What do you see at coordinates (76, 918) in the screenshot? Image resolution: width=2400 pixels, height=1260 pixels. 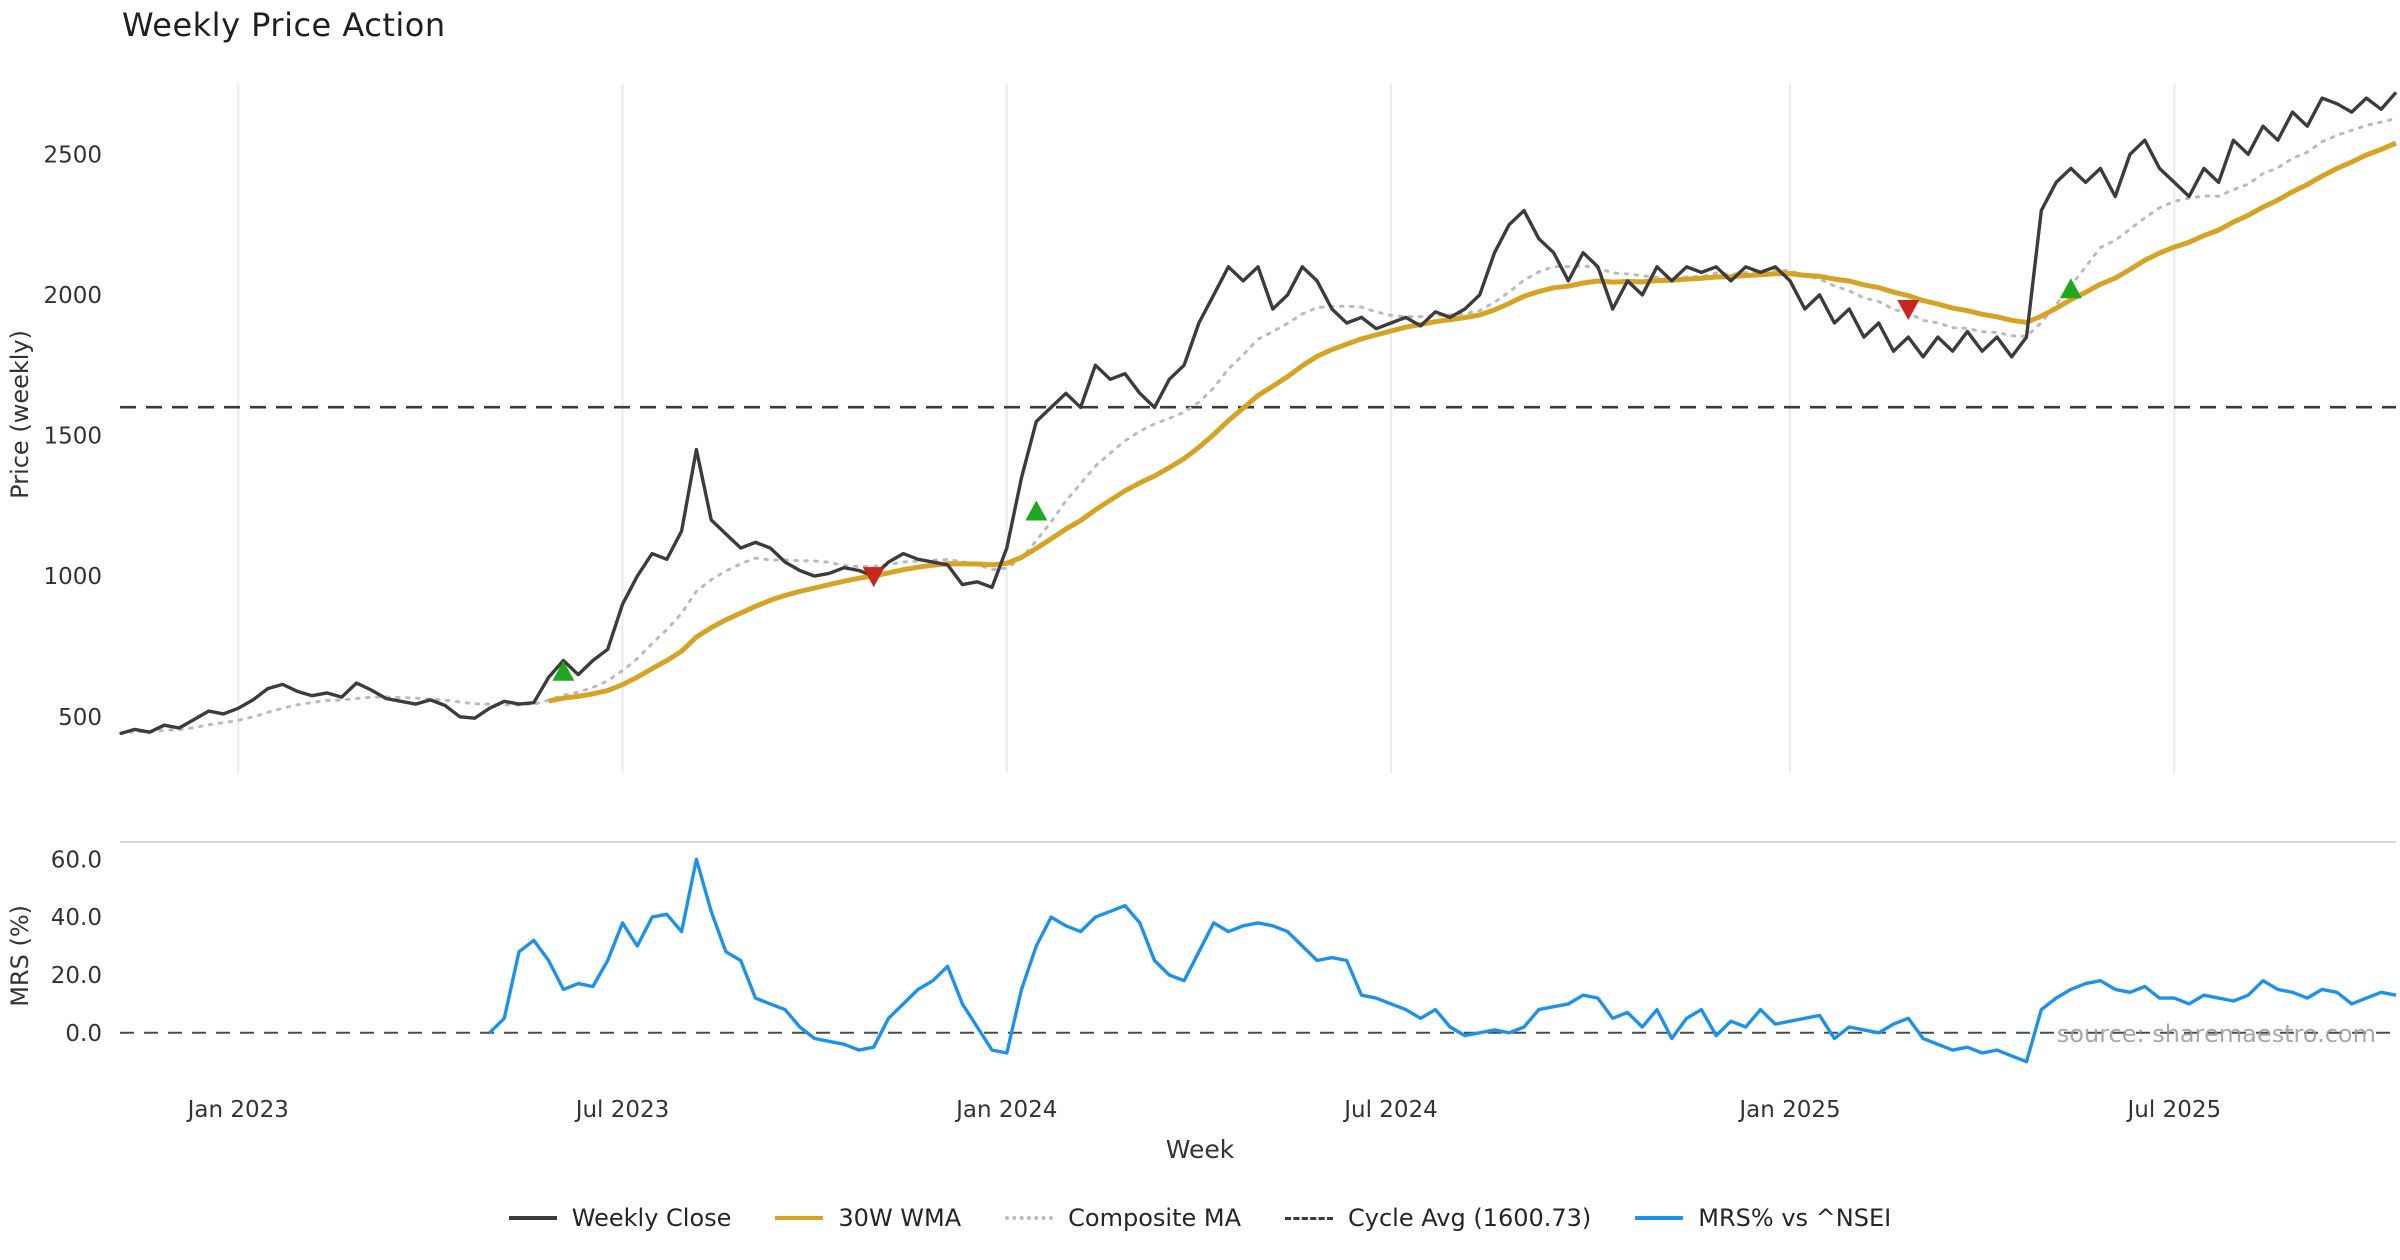 I see `mrs-tick-label: 40.0` at bounding box center [76, 918].